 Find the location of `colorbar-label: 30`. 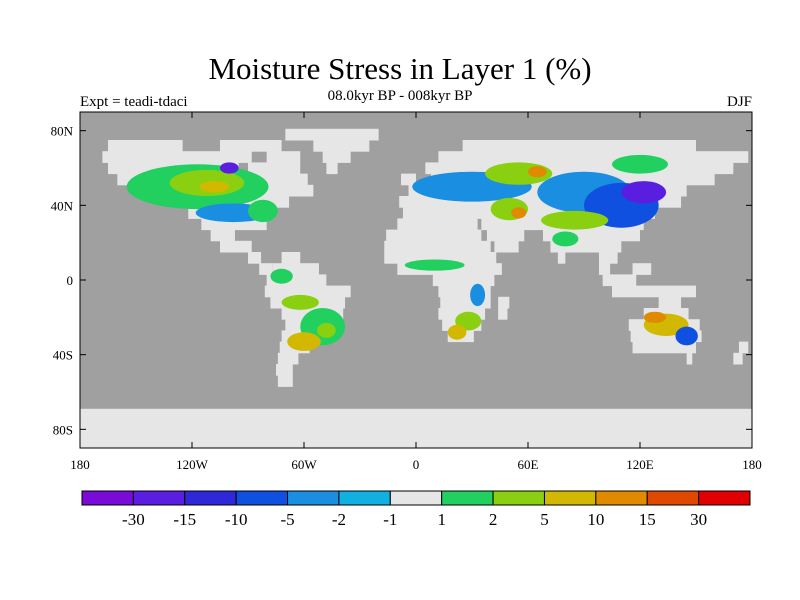

colorbar-label: 30 is located at coordinates (698, 519).